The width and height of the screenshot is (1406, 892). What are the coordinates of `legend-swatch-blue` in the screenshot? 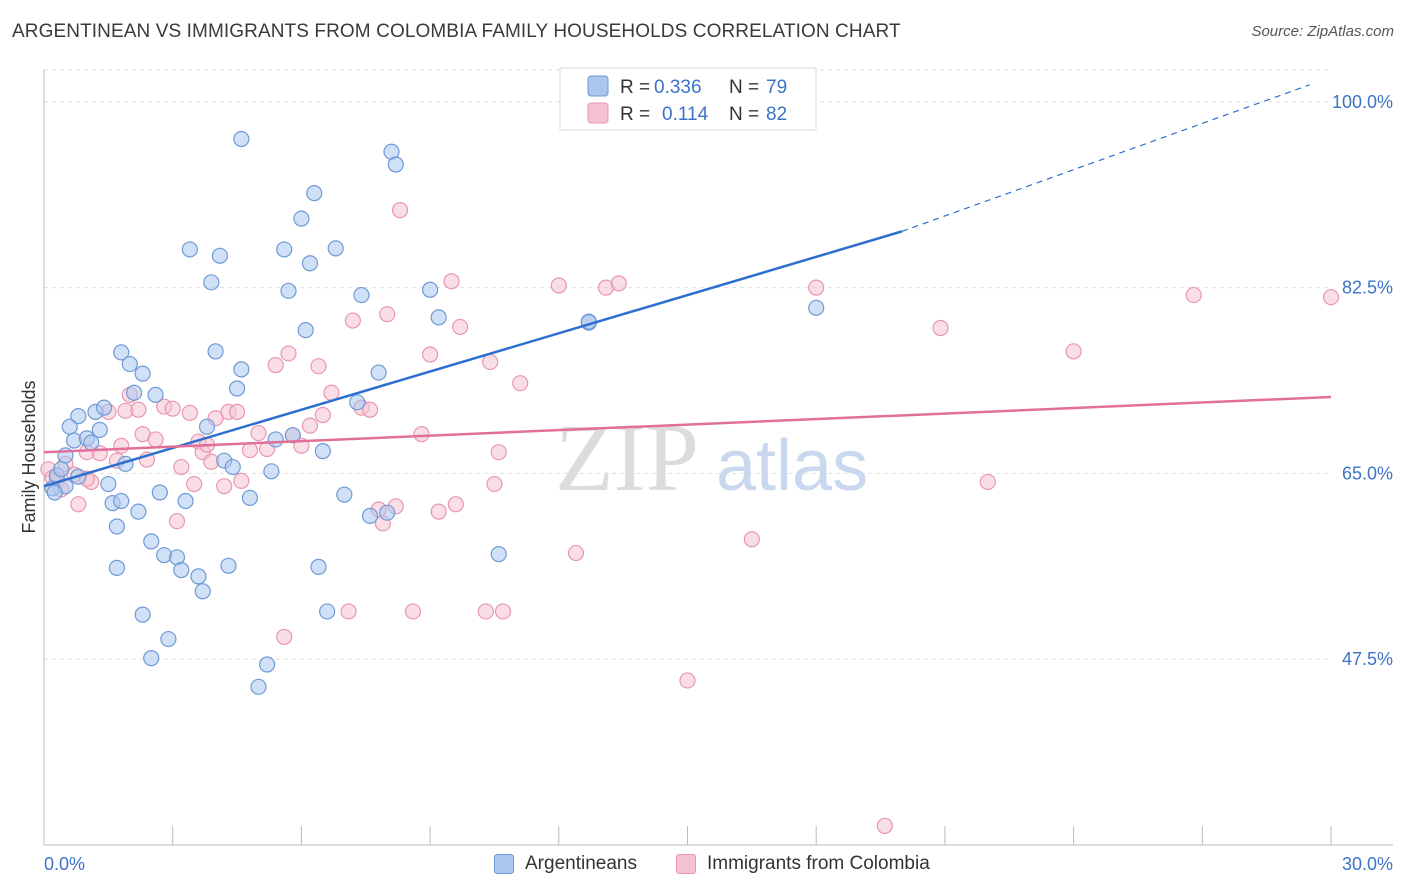 It's located at (598, 86).